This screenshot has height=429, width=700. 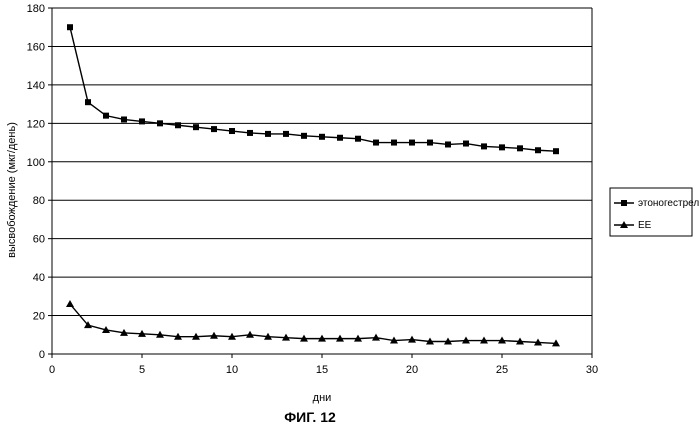 I want to click on y-tick-label: 80, so click(x=39, y=201).